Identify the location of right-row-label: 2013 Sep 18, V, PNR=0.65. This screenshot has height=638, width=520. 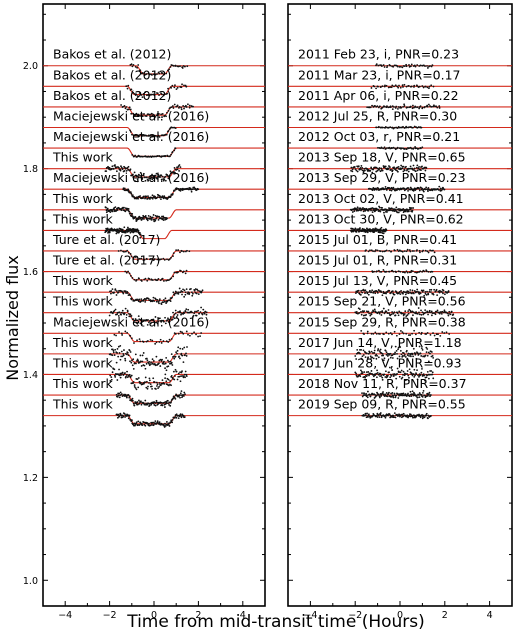
(382, 157).